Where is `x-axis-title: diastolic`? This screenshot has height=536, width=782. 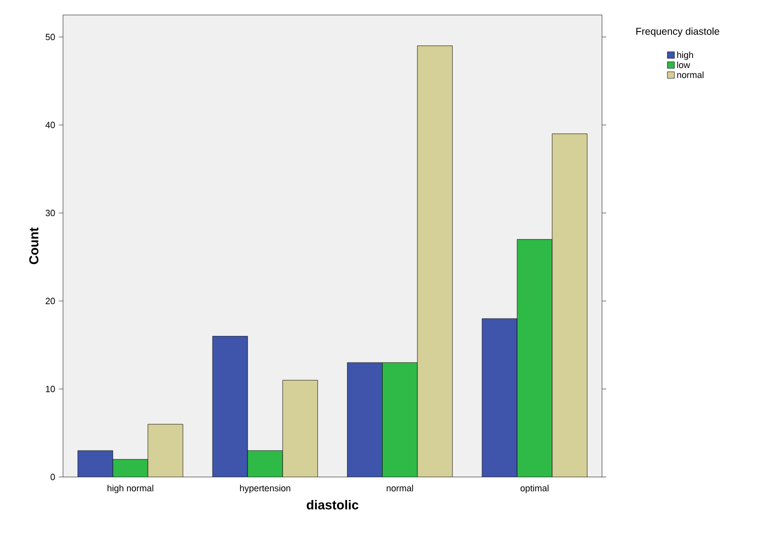
x-axis-title: diastolic is located at coordinates (332, 505).